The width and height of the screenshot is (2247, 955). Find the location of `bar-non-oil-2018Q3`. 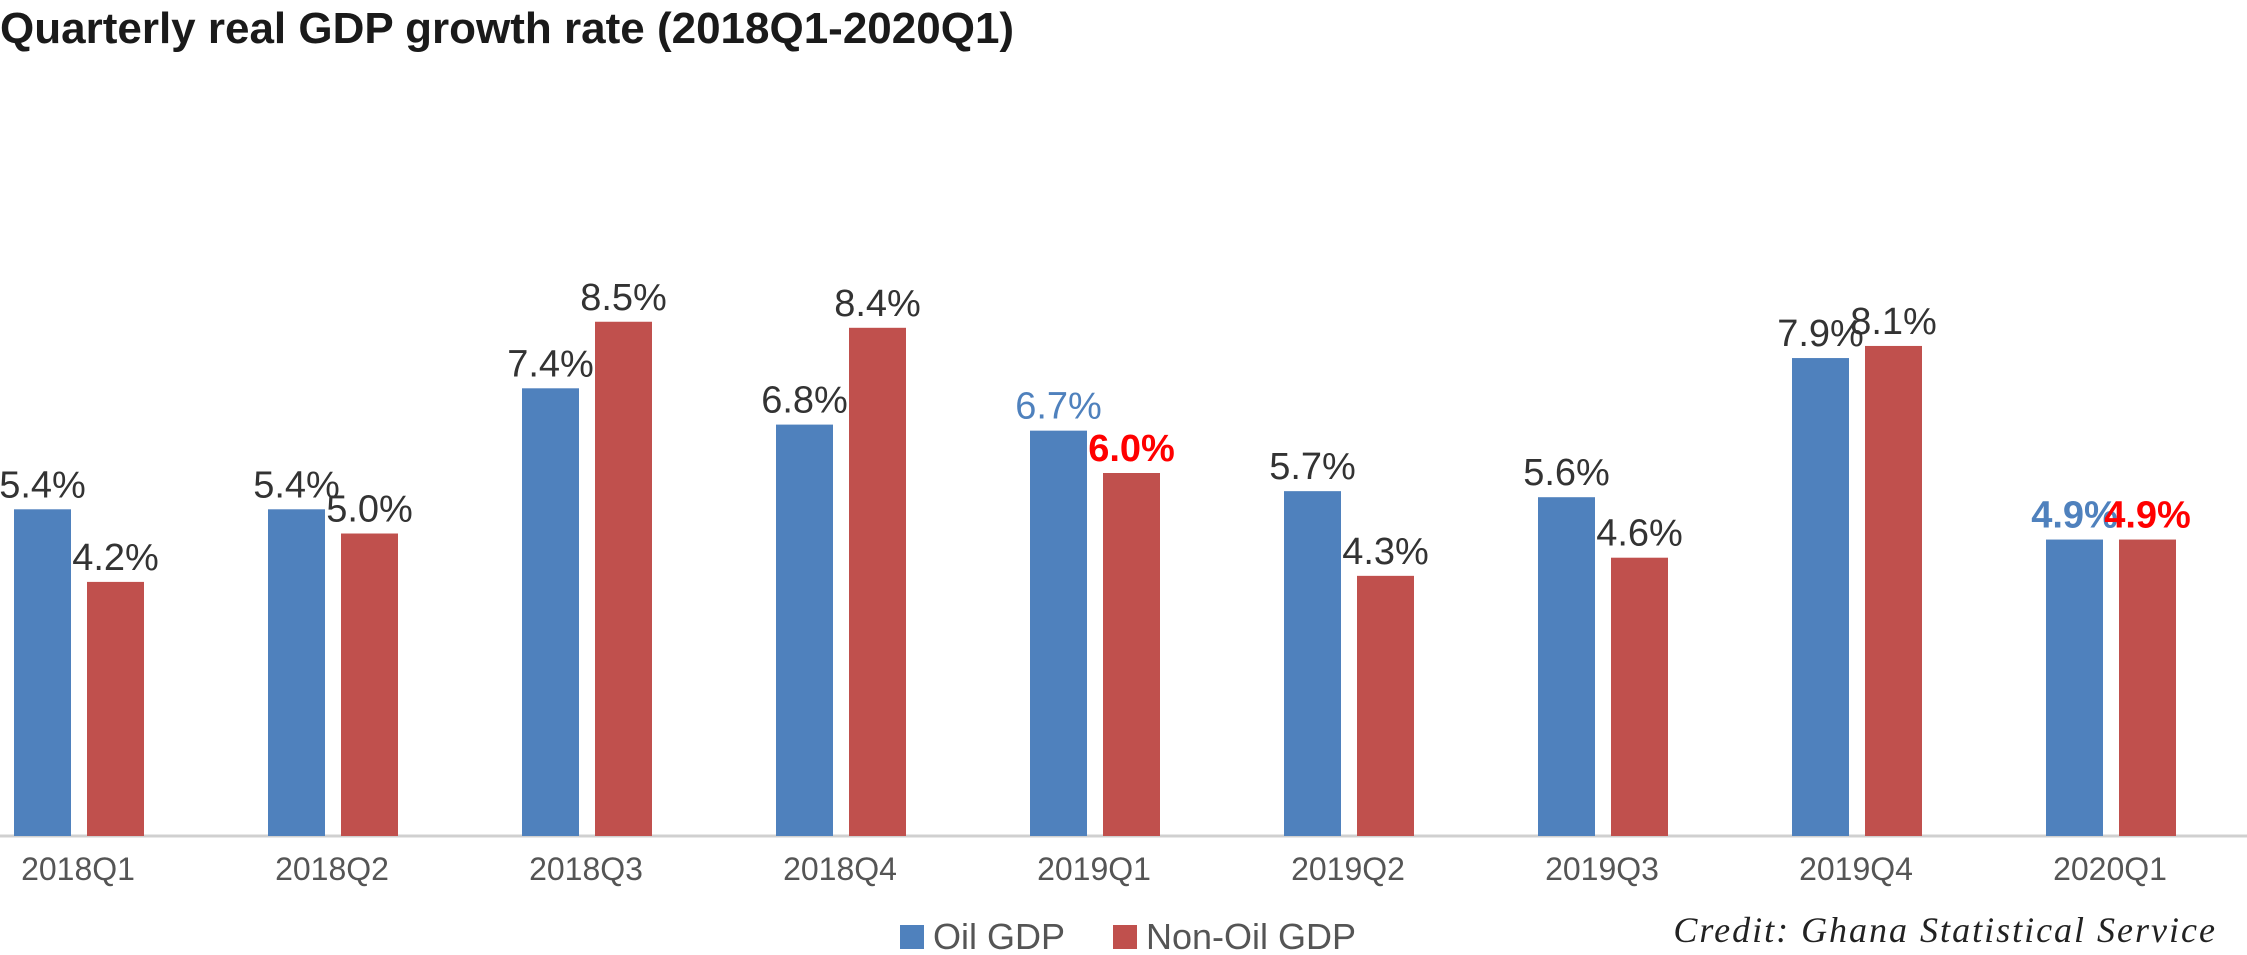

bar-non-oil-2018Q3 is located at coordinates (623, 578).